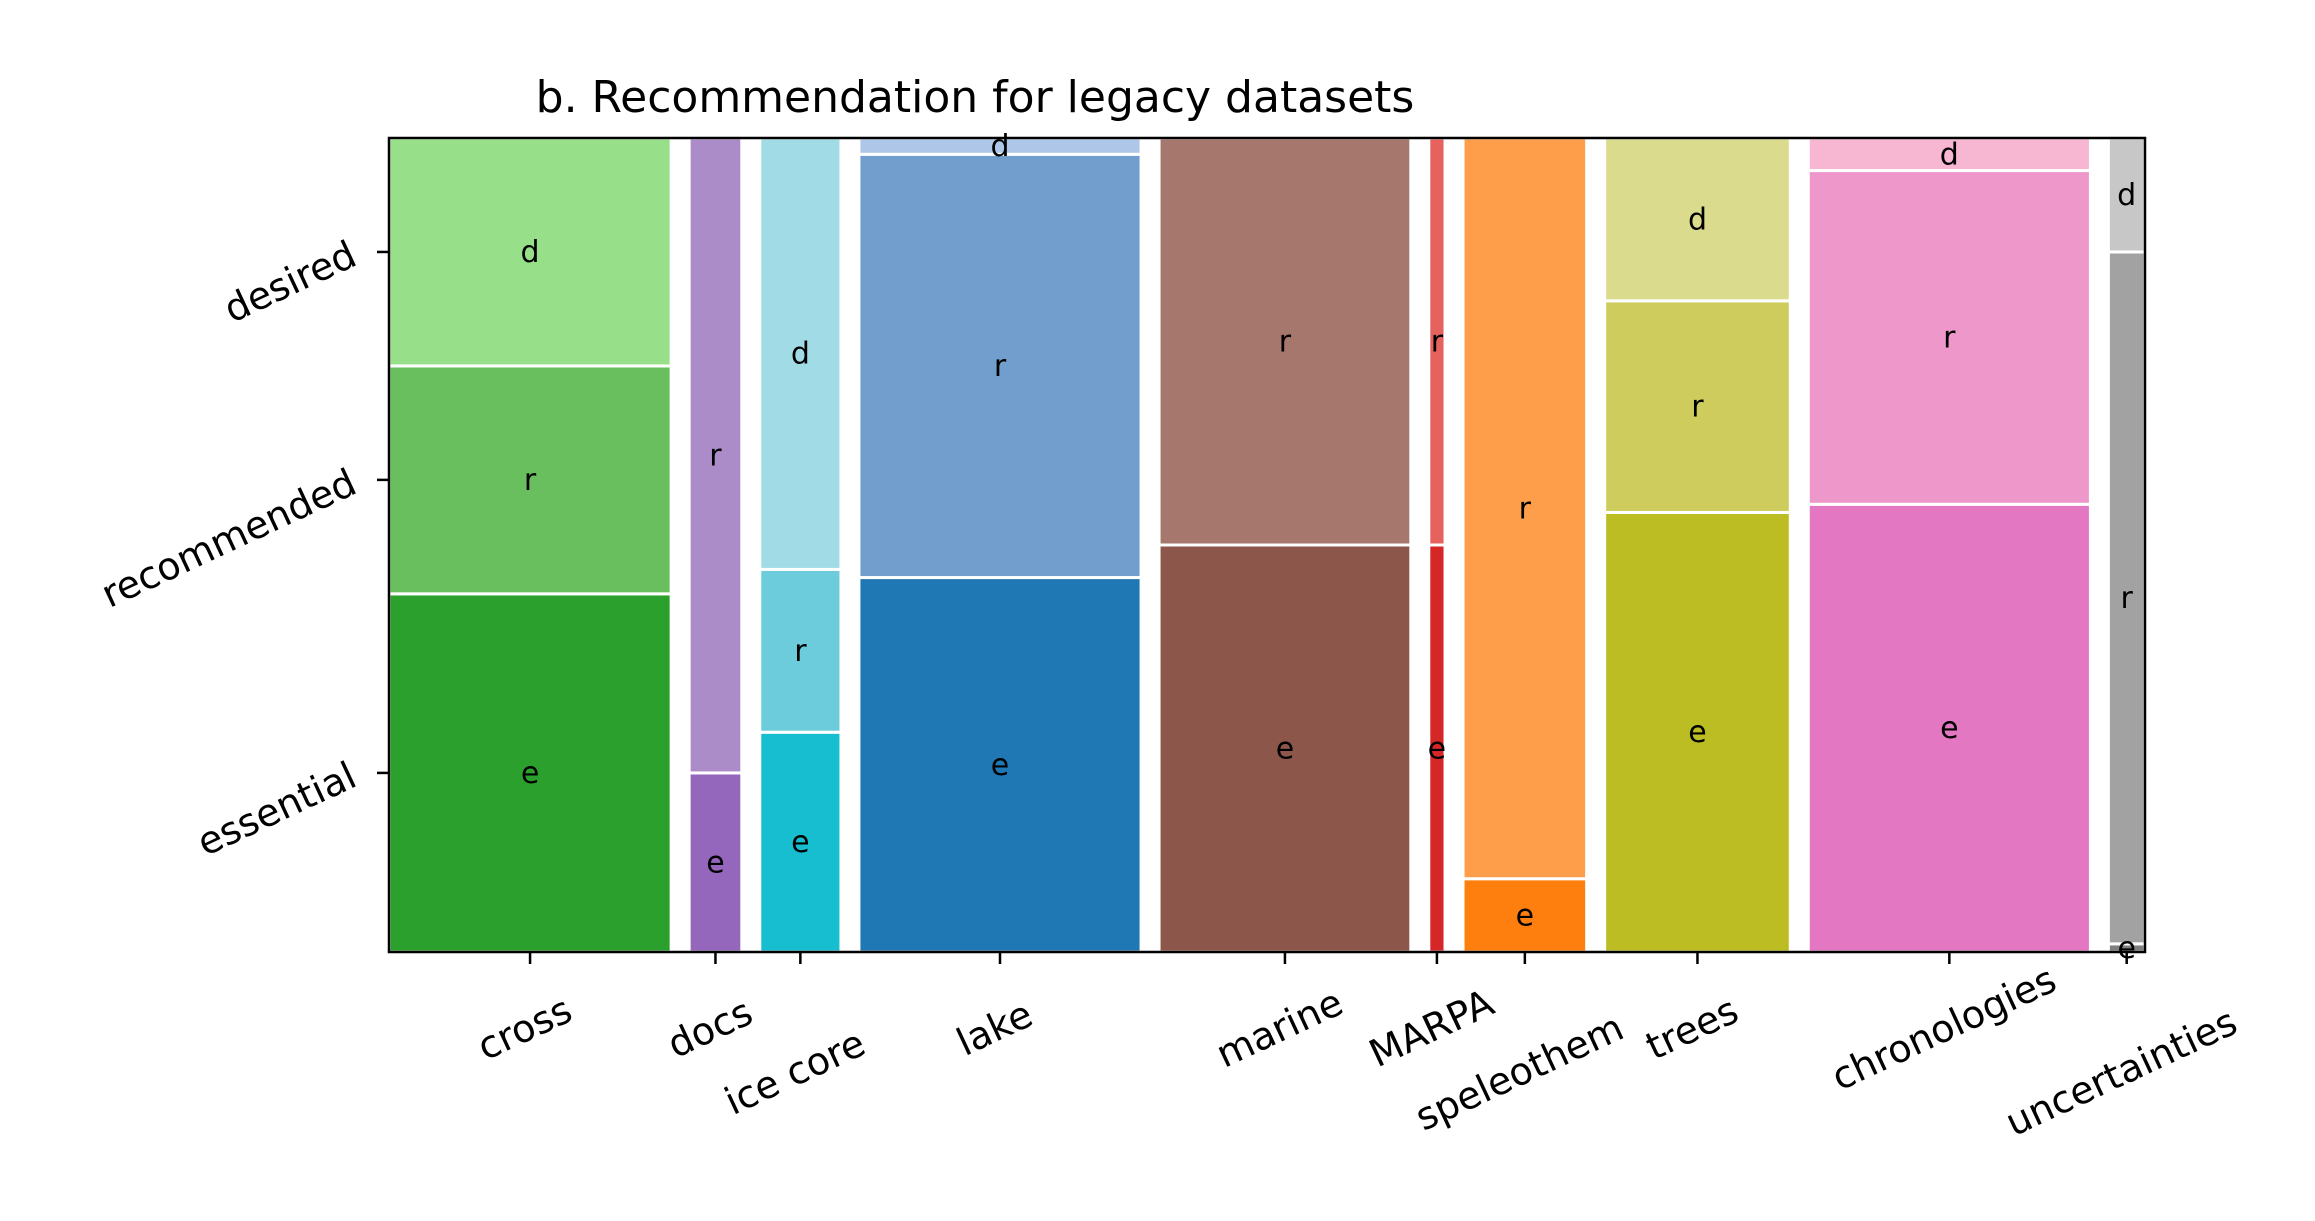  I want to click on y-tick-label: essential, so click(276, 809).